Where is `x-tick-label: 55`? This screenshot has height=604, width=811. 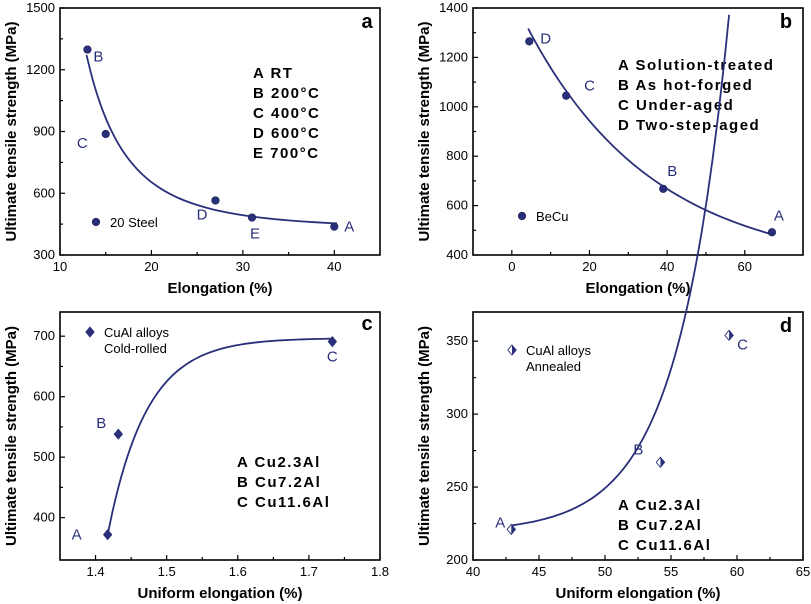
x-tick-label: 55 is located at coordinates (671, 571).